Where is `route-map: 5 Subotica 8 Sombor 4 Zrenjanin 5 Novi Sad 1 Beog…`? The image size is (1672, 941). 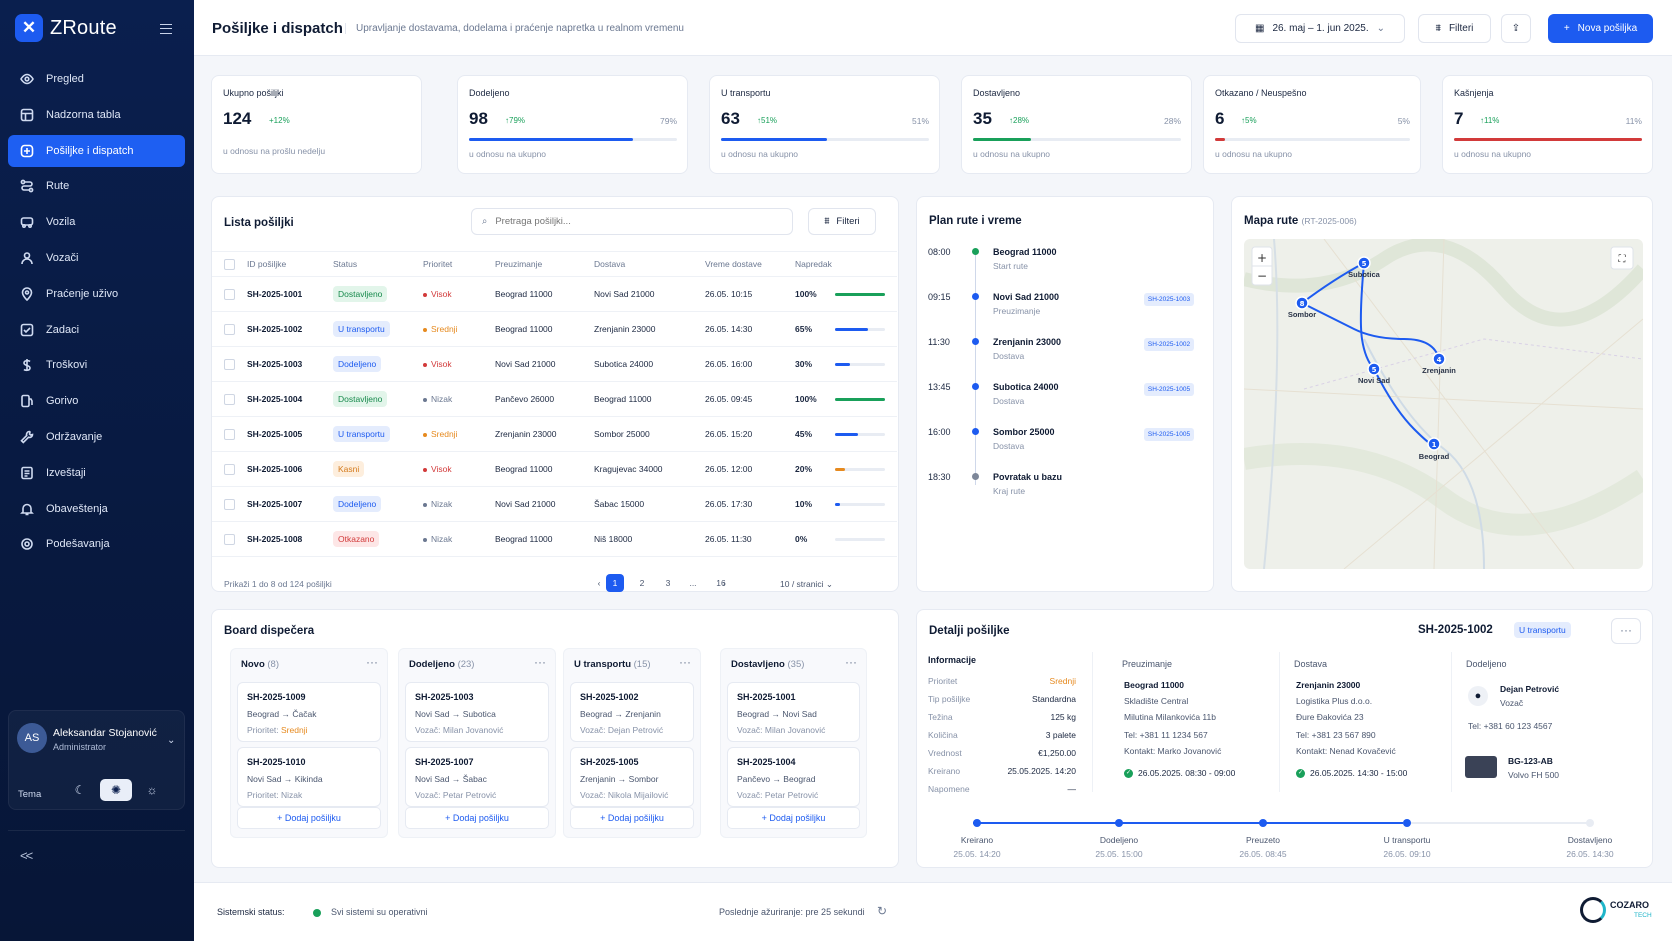
route-map: 5 Subotica 8 Sombor 4 Zrenjanin 5 Novi Sad 1 Beog… is located at coordinates (1443, 404).